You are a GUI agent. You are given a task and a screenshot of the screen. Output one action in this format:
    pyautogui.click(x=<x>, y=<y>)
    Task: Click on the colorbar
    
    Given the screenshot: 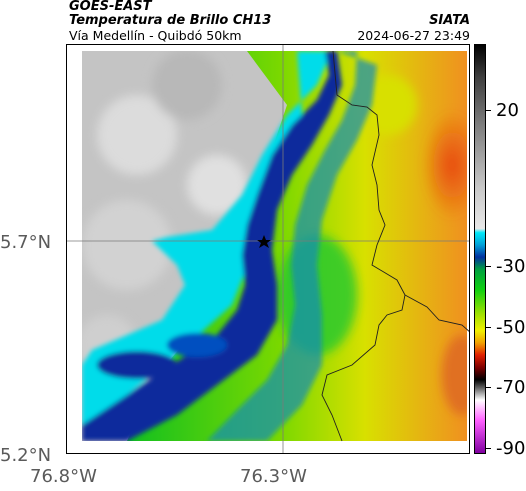 What is the action you would take?
    pyautogui.click(x=480, y=249)
    